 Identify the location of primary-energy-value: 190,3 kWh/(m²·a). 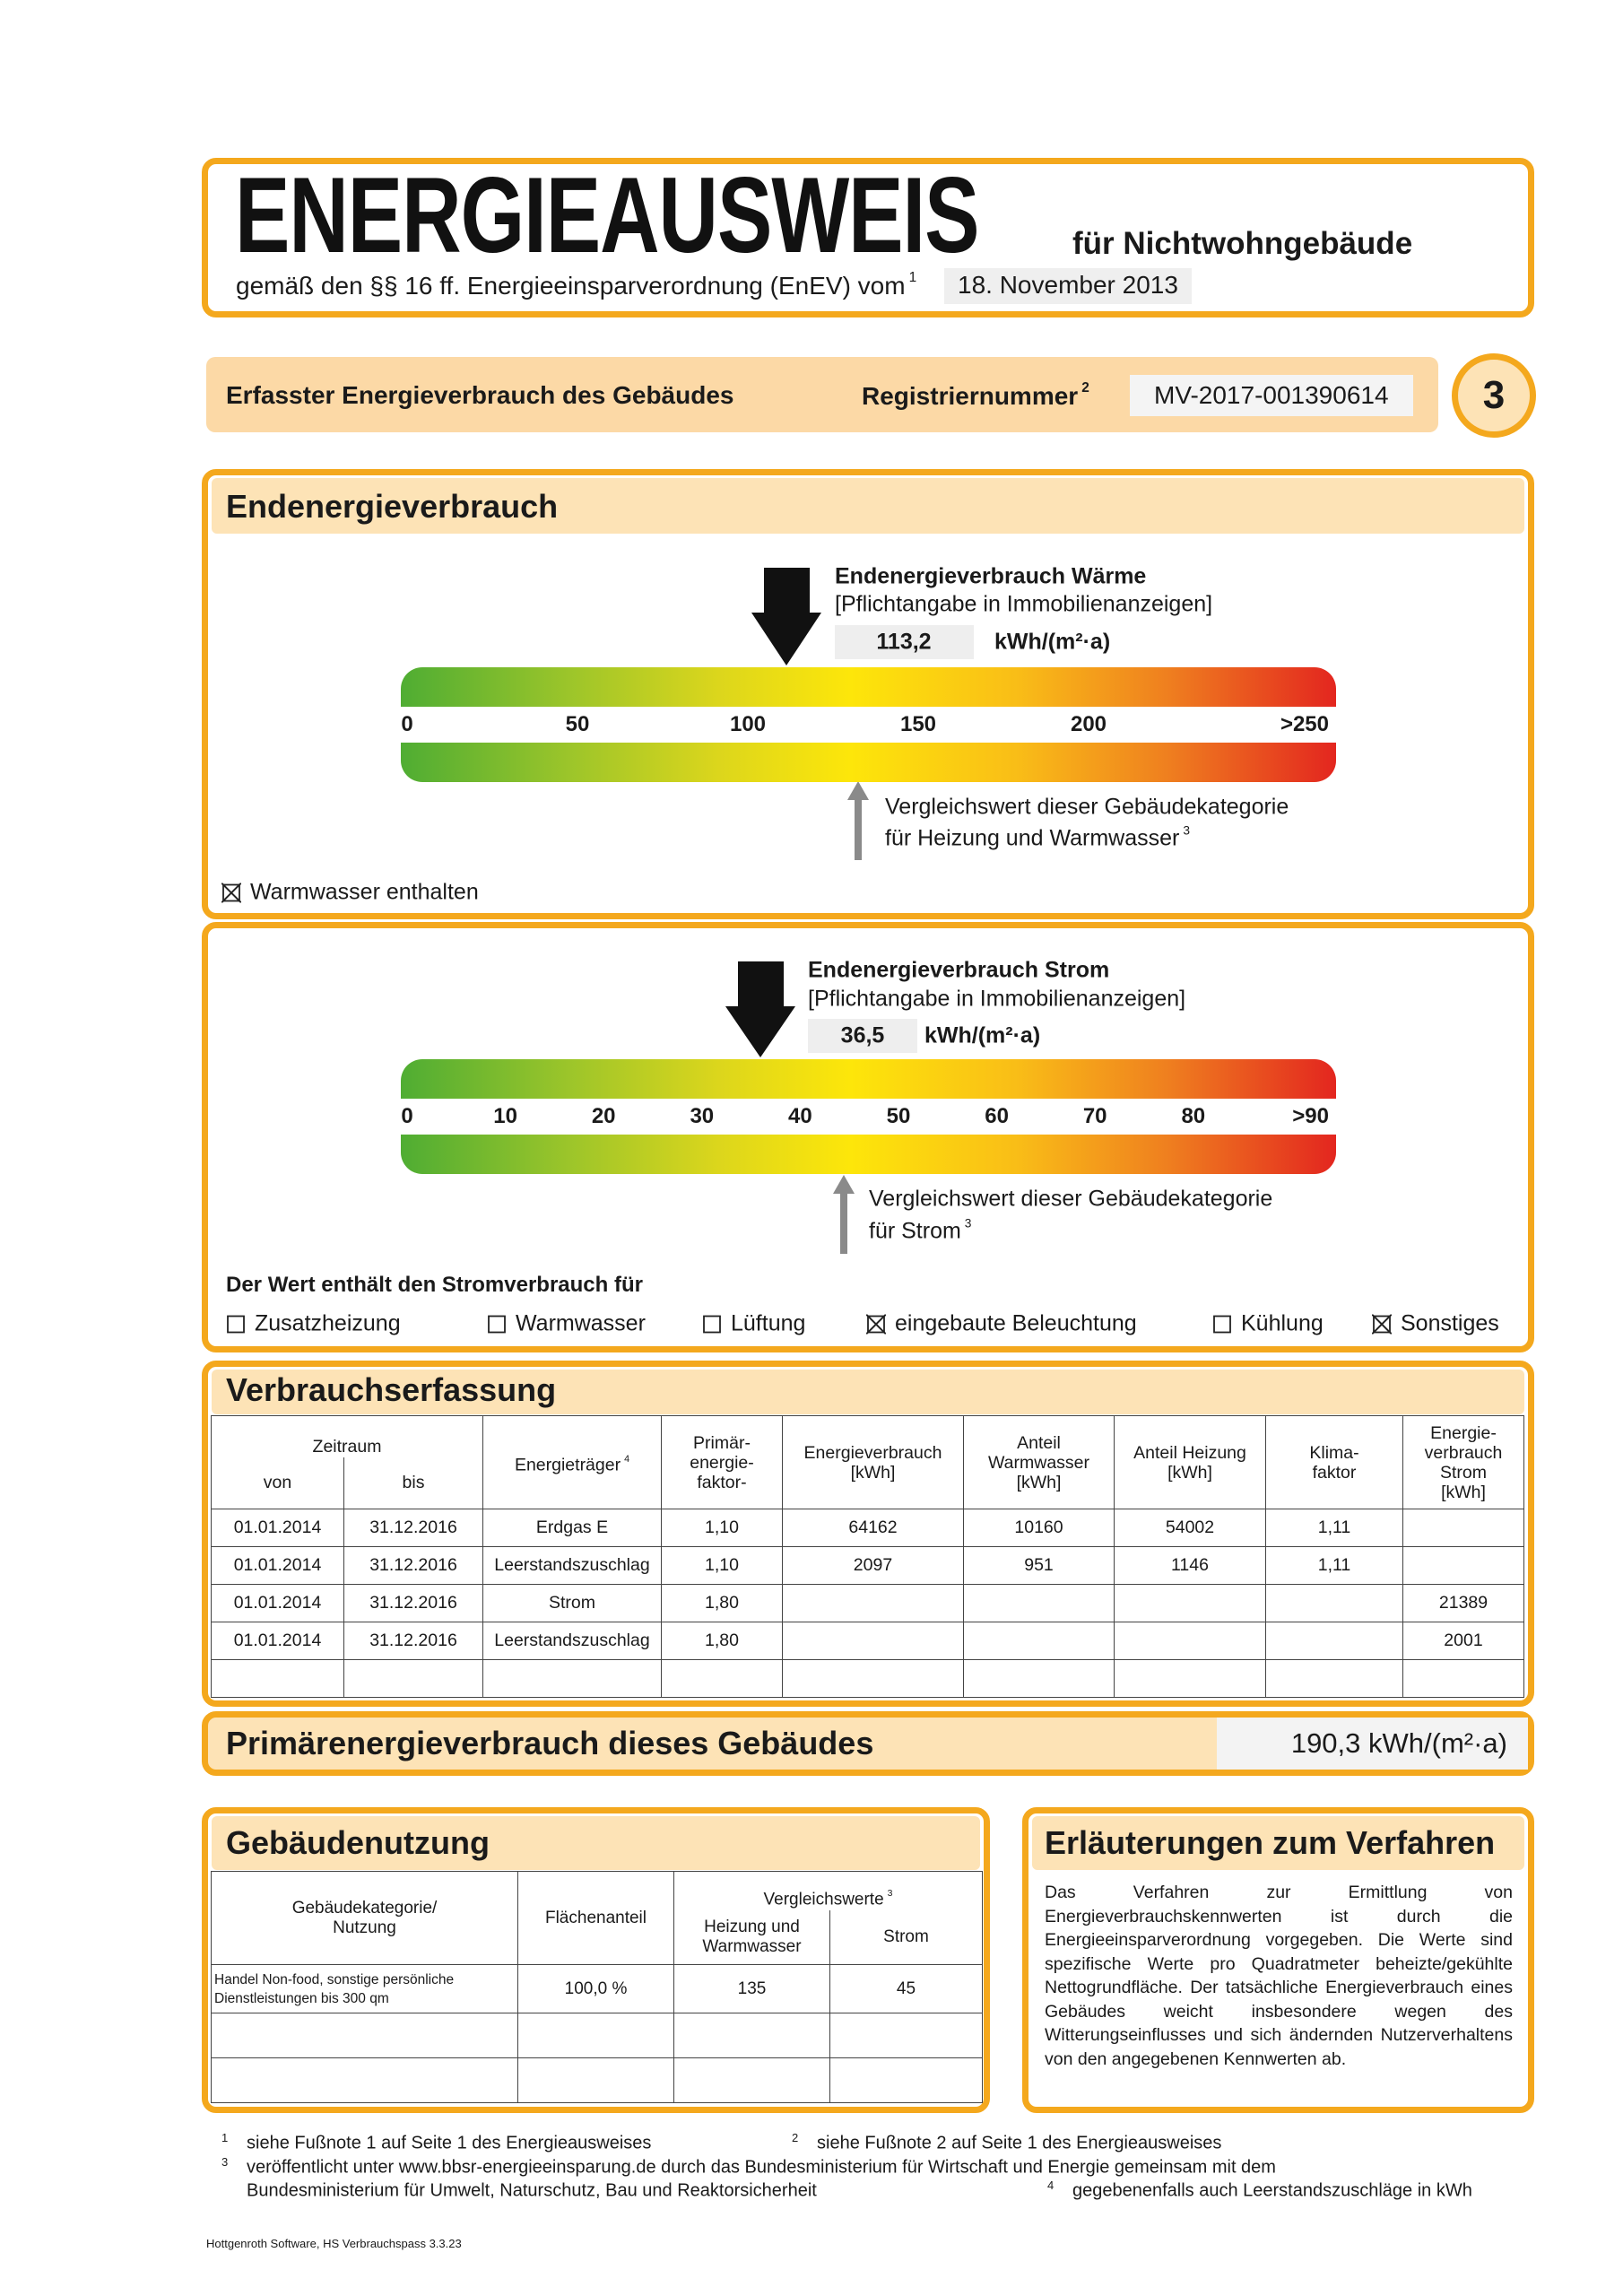
(1398, 1743).